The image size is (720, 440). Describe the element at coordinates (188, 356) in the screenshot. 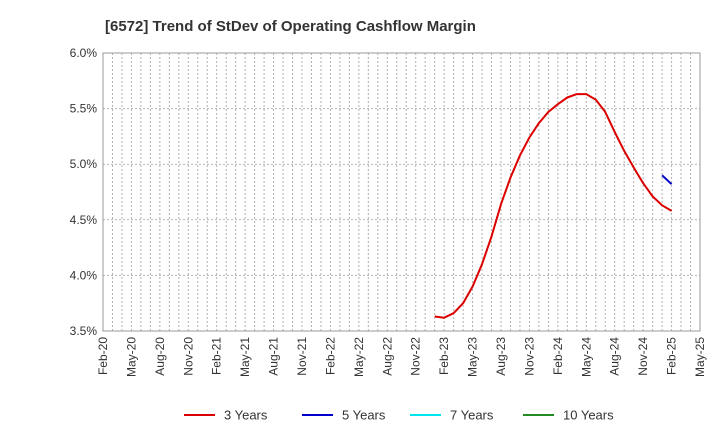

I see `x-tick-label: Nov-20` at that location.